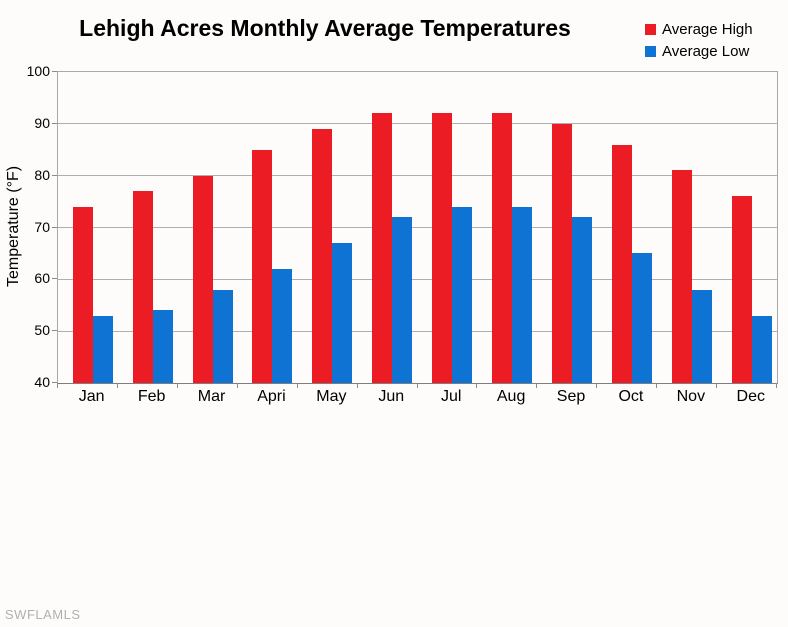 The width and height of the screenshot is (788, 627). I want to click on bar-average-low-may, so click(342, 313).